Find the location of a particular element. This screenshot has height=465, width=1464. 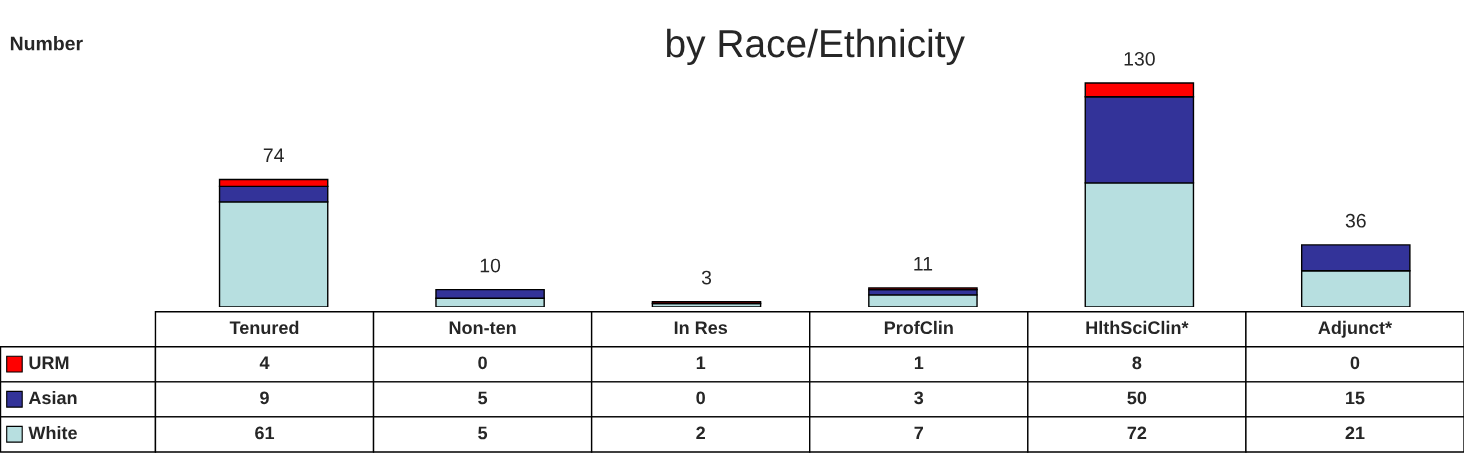

legend-label: White is located at coordinates (52, 433).